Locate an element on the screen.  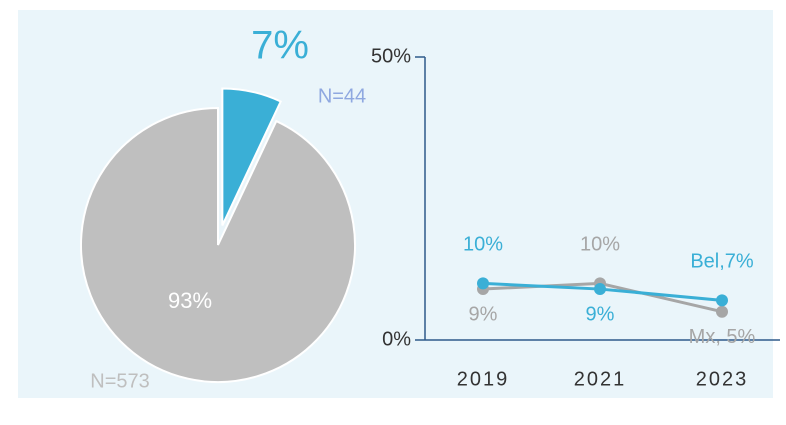
pie-slice is located at coordinates (252, 156).